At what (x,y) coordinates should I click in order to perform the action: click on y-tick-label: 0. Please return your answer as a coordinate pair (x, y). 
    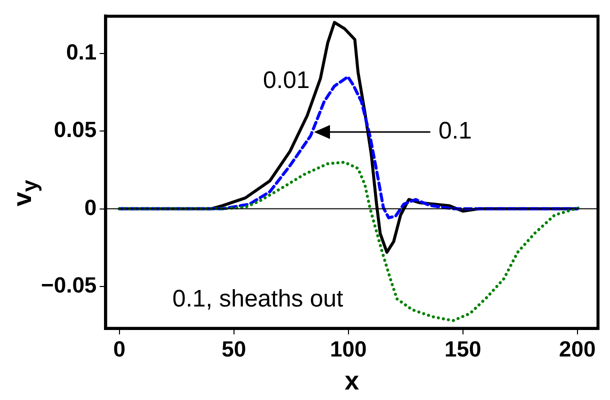
    Looking at the image, I should click on (90, 207).